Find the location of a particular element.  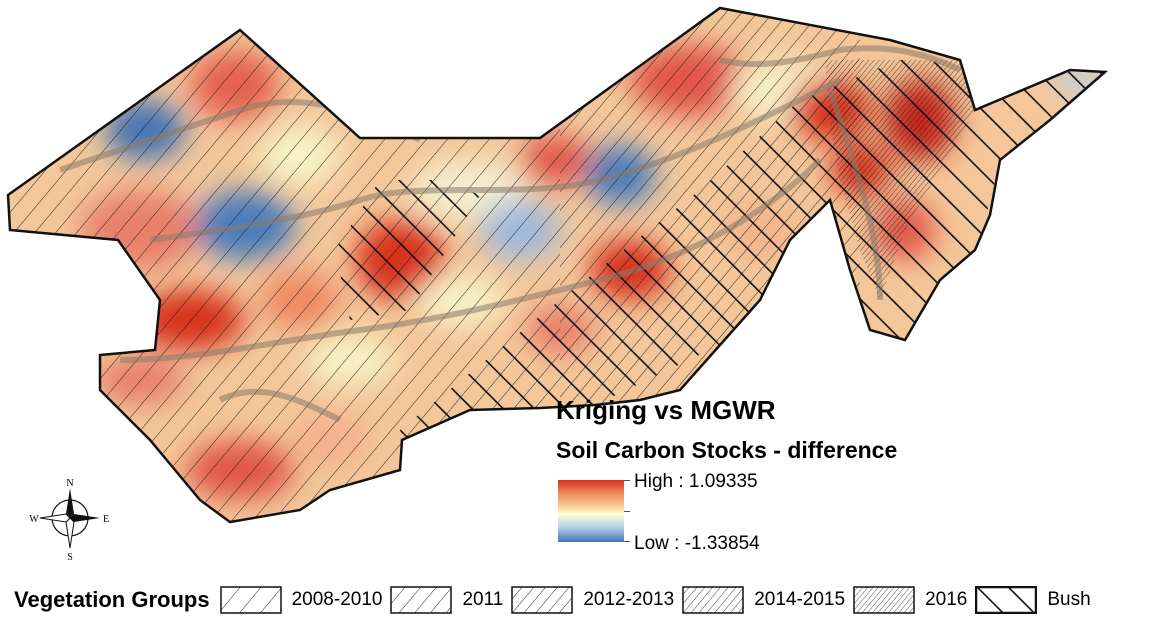

legend-label: 2014-2015 is located at coordinates (800, 599).